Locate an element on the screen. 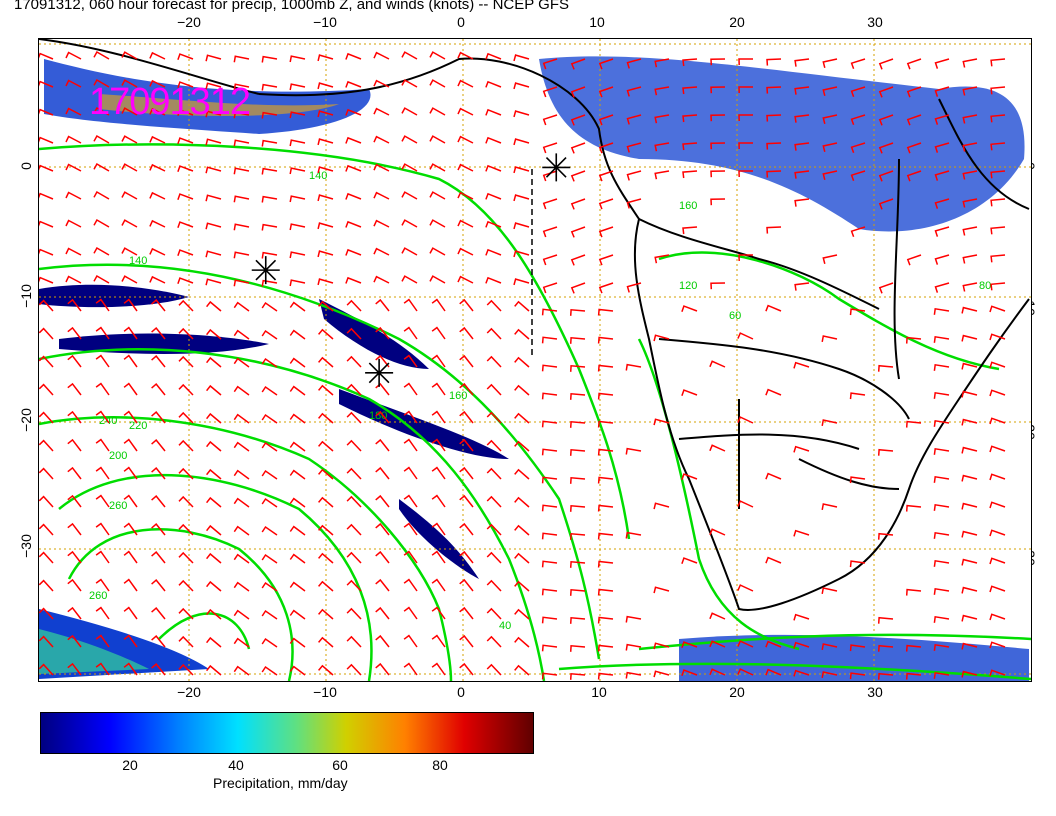  contour-label: 160 is located at coordinates (458, 396).